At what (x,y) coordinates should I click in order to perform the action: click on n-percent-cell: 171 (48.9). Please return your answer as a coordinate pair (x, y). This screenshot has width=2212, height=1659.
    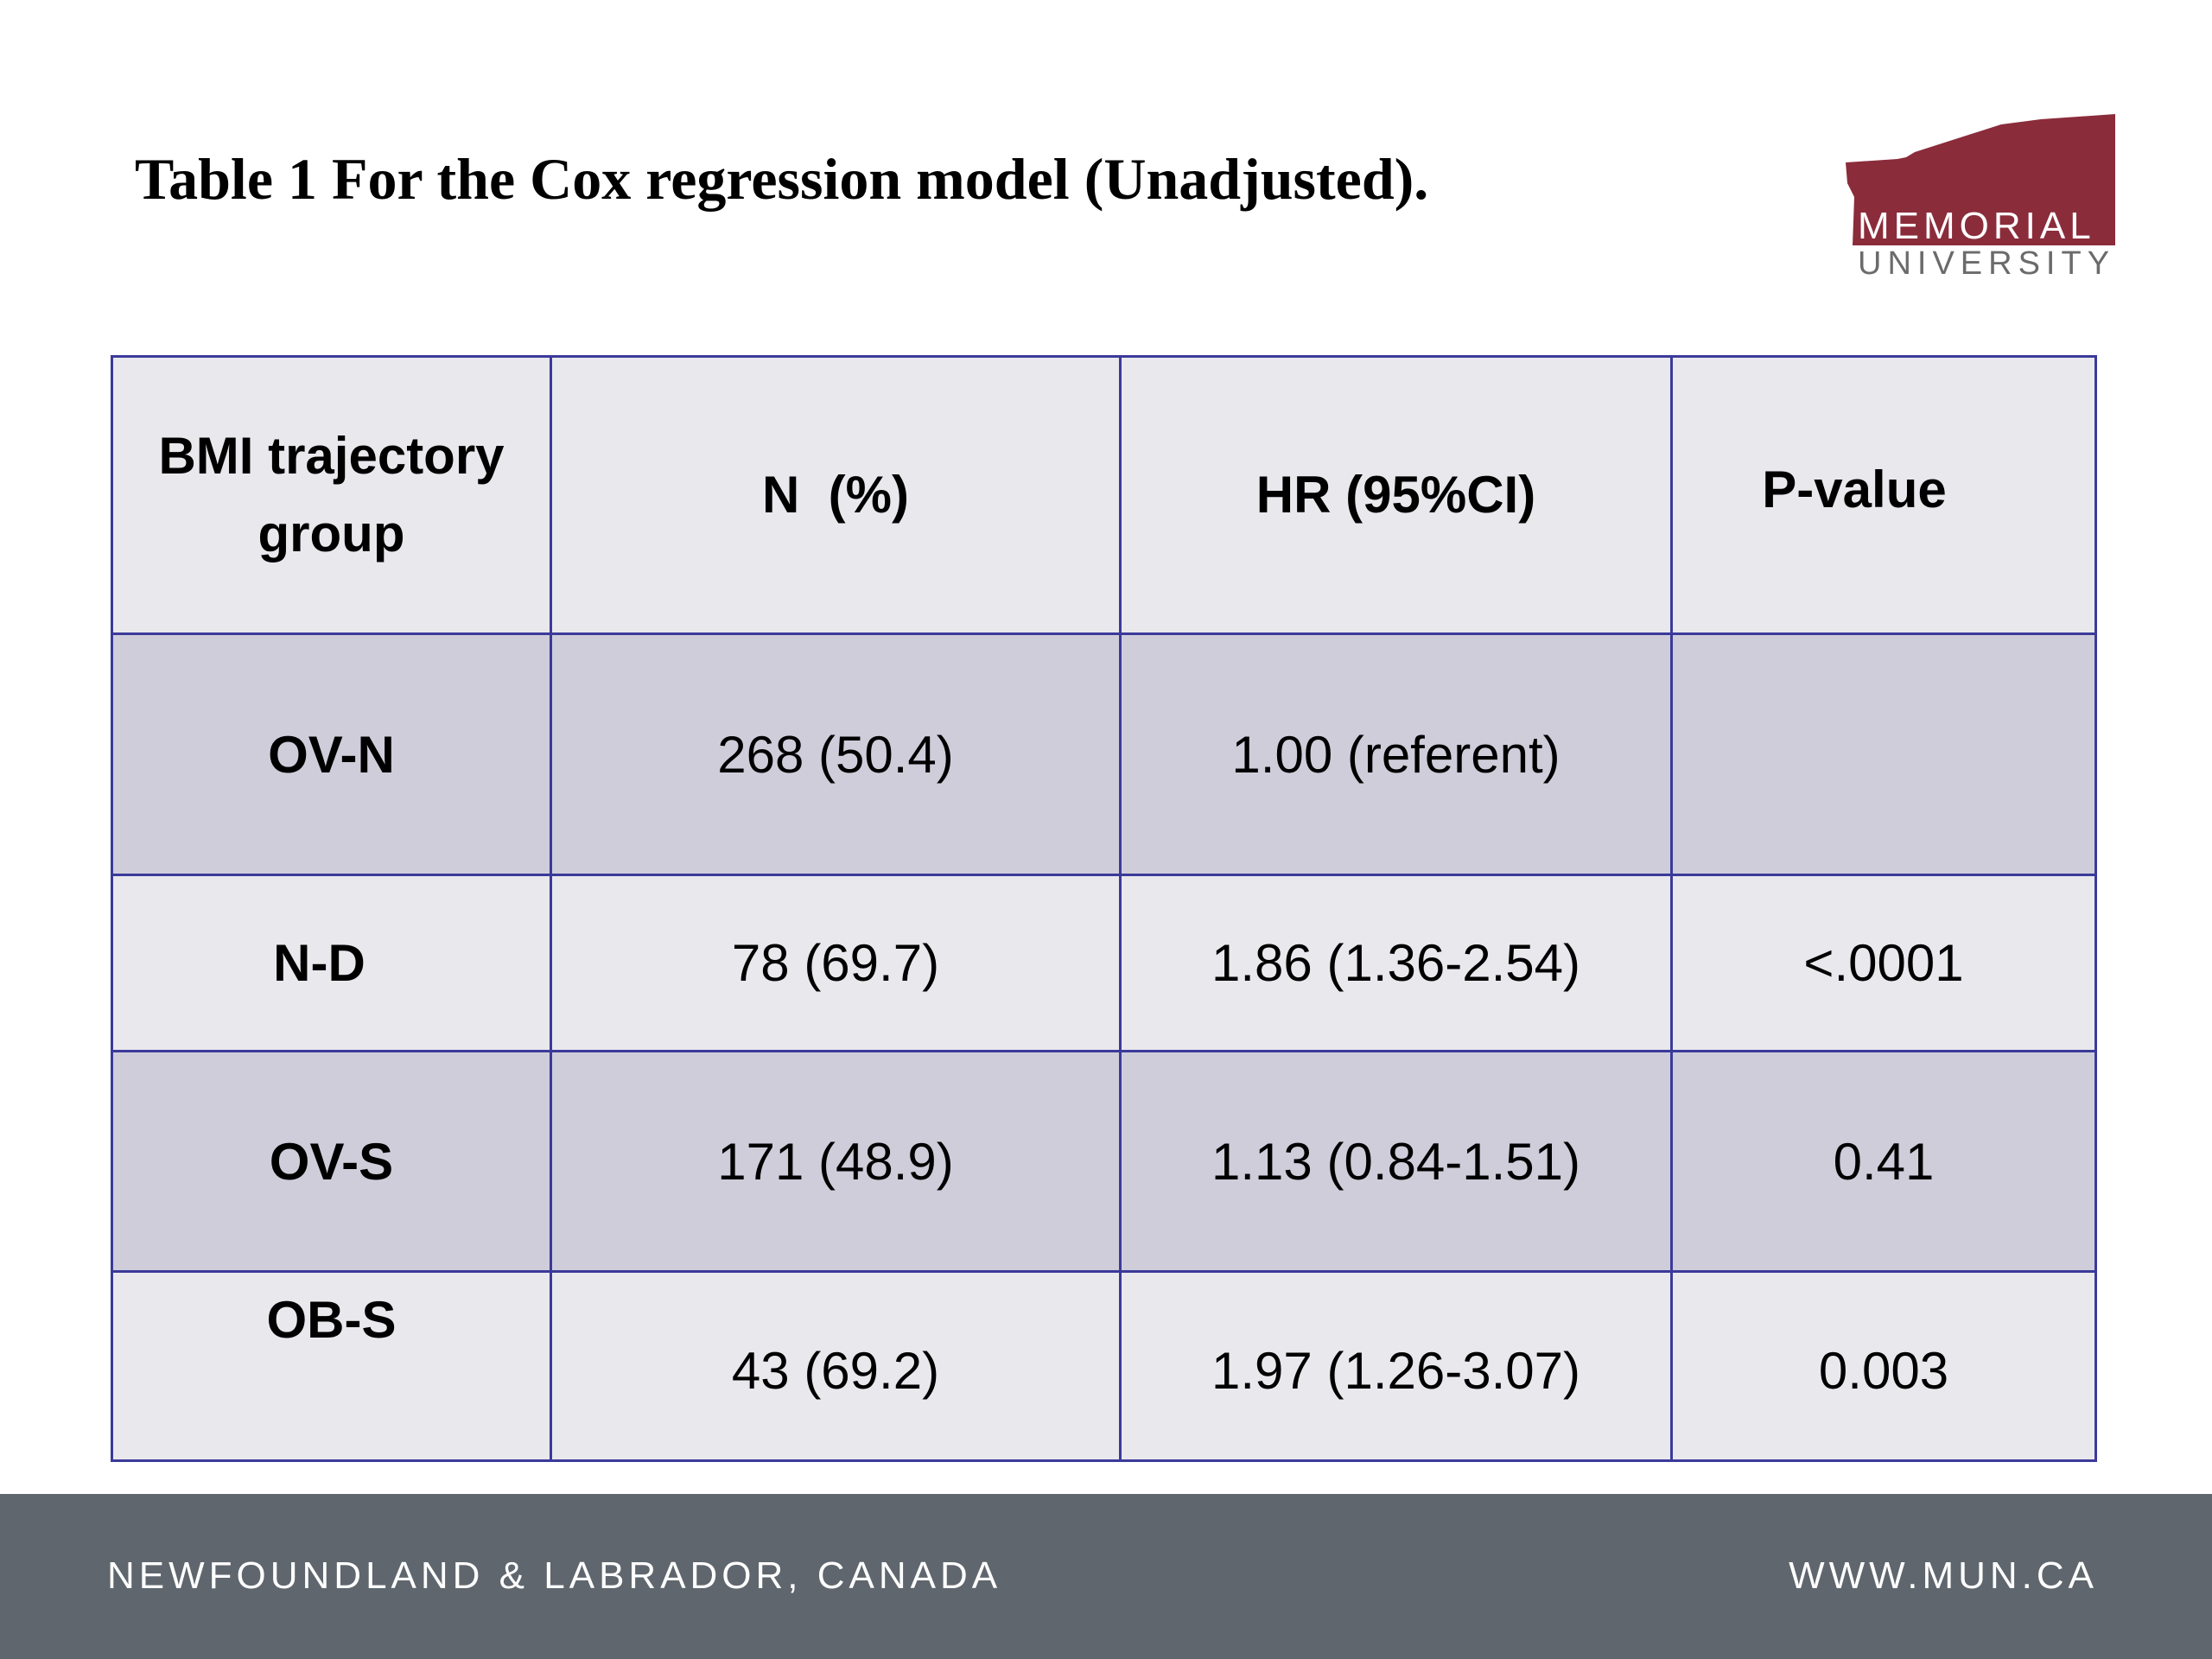
    Looking at the image, I should click on (836, 1161).